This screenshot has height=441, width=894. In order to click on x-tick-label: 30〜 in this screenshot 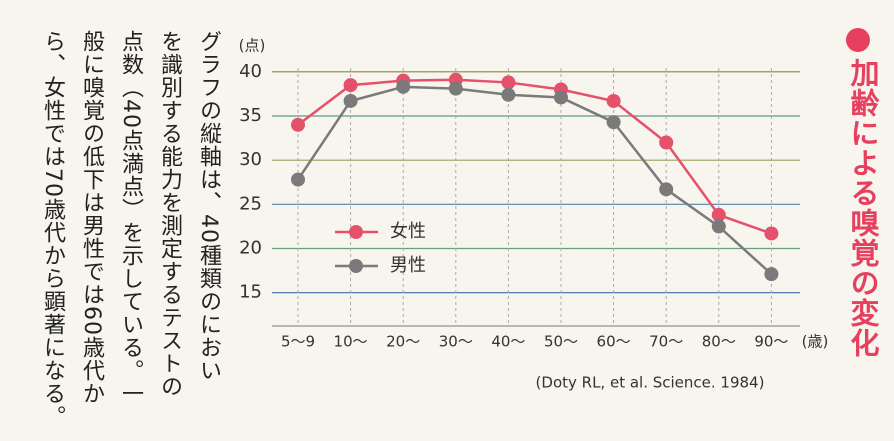, I will do `click(456, 342)`.